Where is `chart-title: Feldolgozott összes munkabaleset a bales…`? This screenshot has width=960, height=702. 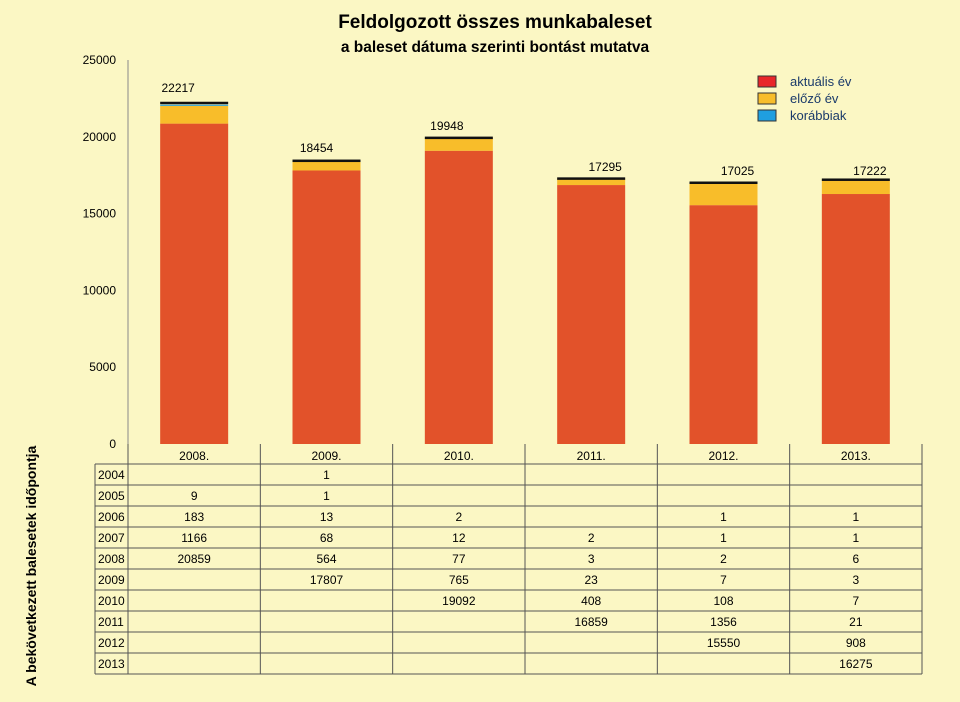
chart-title: Feldolgozott összes munkabaleset a bales… is located at coordinates (495, 34).